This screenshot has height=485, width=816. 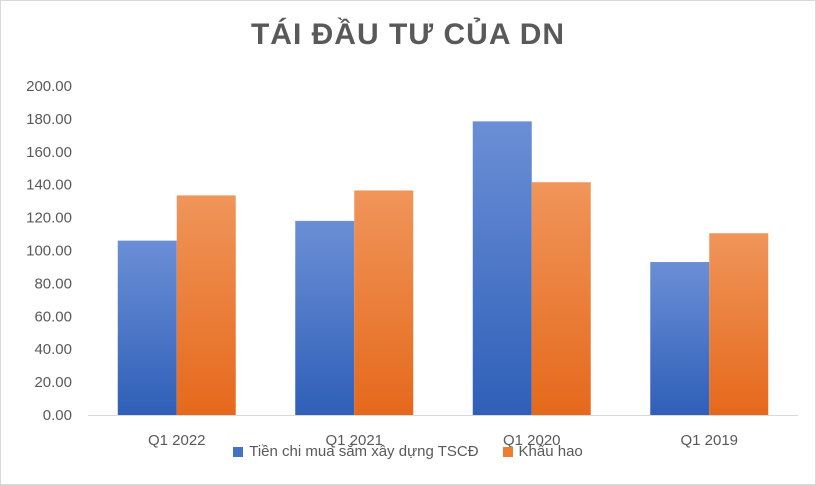 I want to click on y-tick-label: 0.00, so click(x=57, y=415).